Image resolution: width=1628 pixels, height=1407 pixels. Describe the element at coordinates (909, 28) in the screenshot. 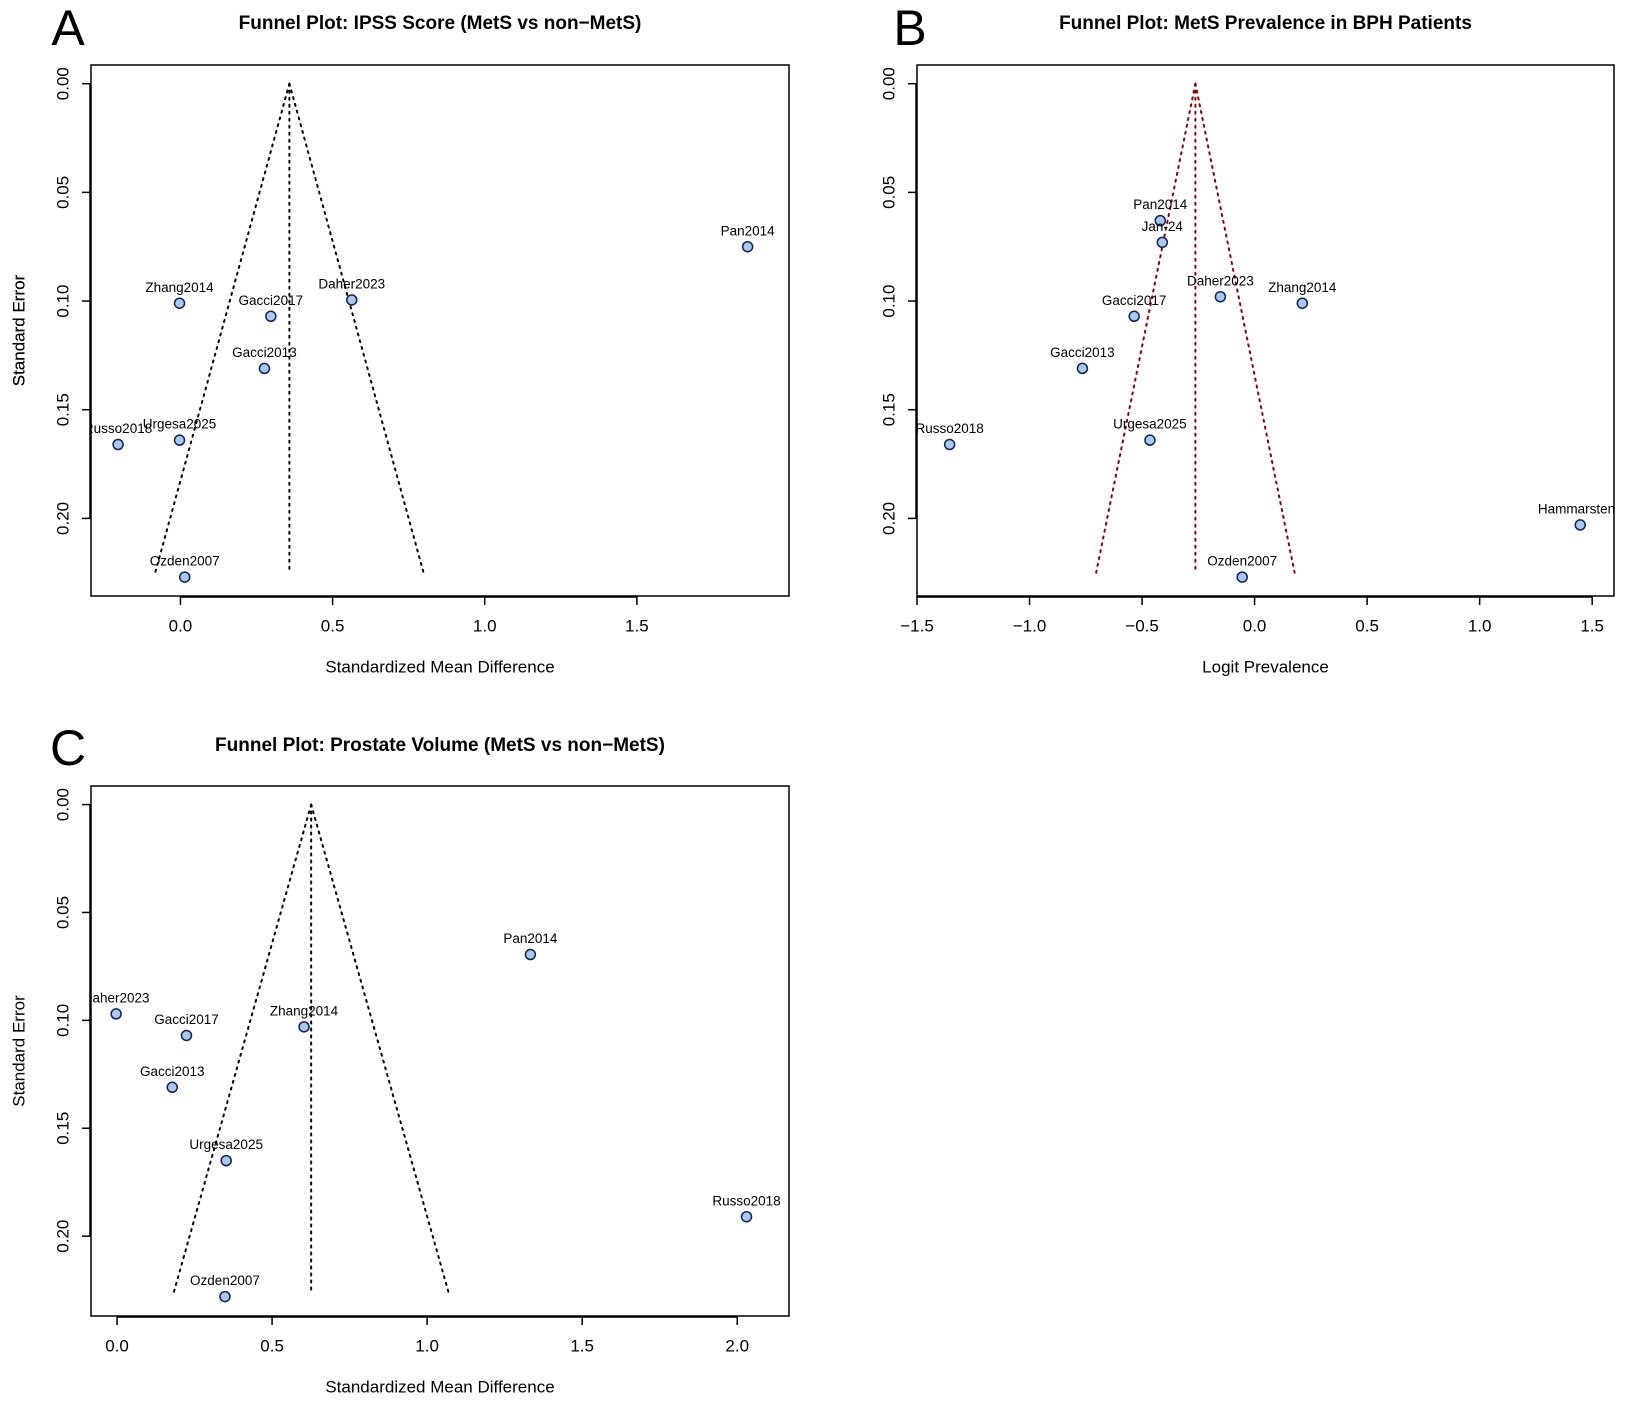

I see `panel-letter: B` at that location.